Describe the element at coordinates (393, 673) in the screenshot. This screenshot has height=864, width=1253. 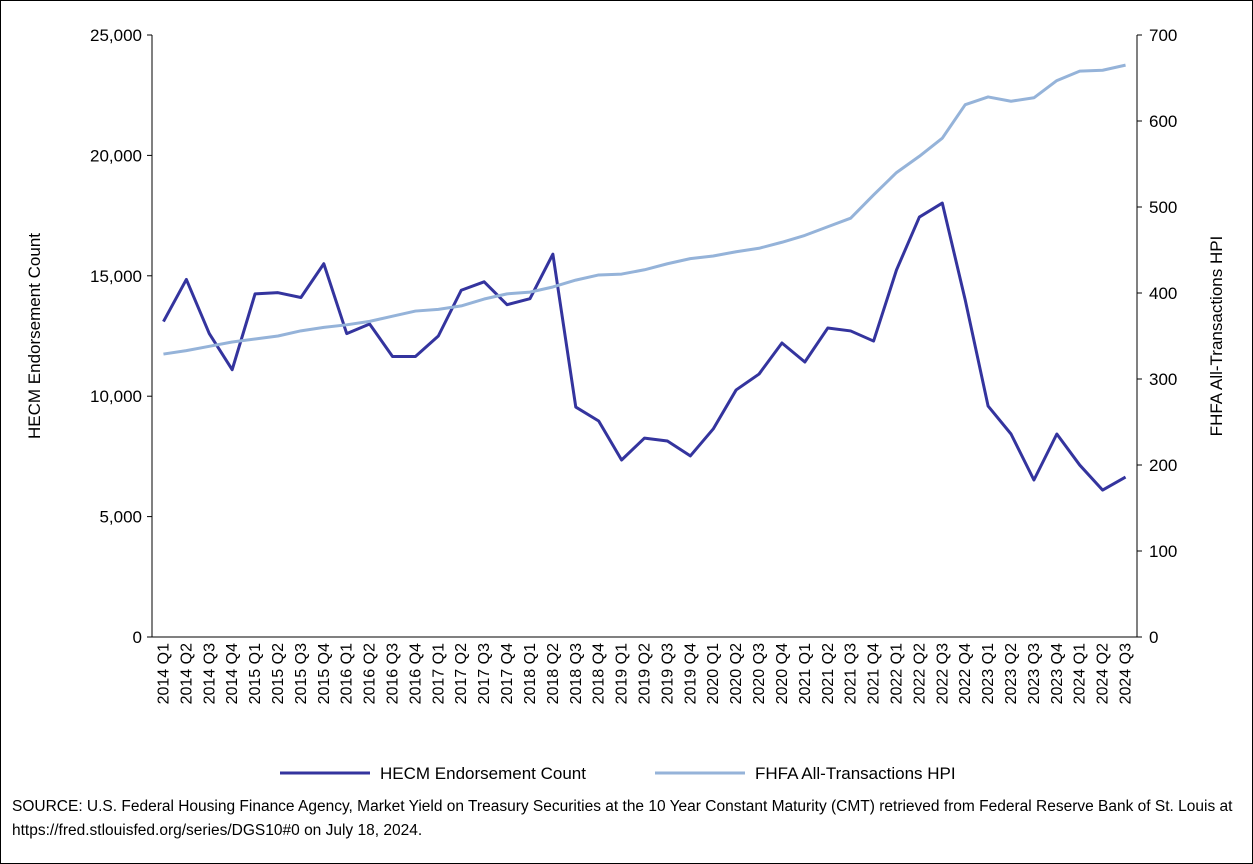
I see `x-tick-label: 2016 Q3` at that location.